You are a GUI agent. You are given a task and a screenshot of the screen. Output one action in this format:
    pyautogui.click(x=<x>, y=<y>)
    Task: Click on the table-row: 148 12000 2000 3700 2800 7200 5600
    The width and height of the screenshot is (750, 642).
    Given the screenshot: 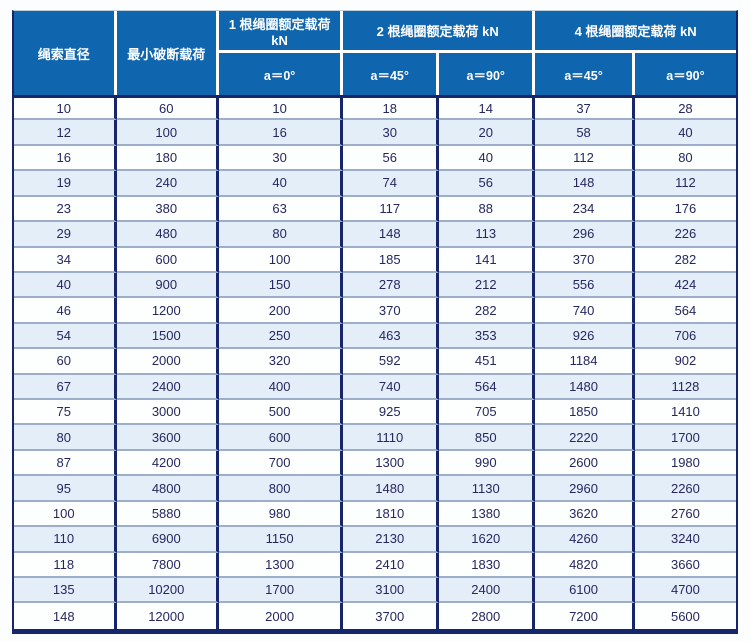 What is the action you would take?
    pyautogui.click(x=375, y=616)
    